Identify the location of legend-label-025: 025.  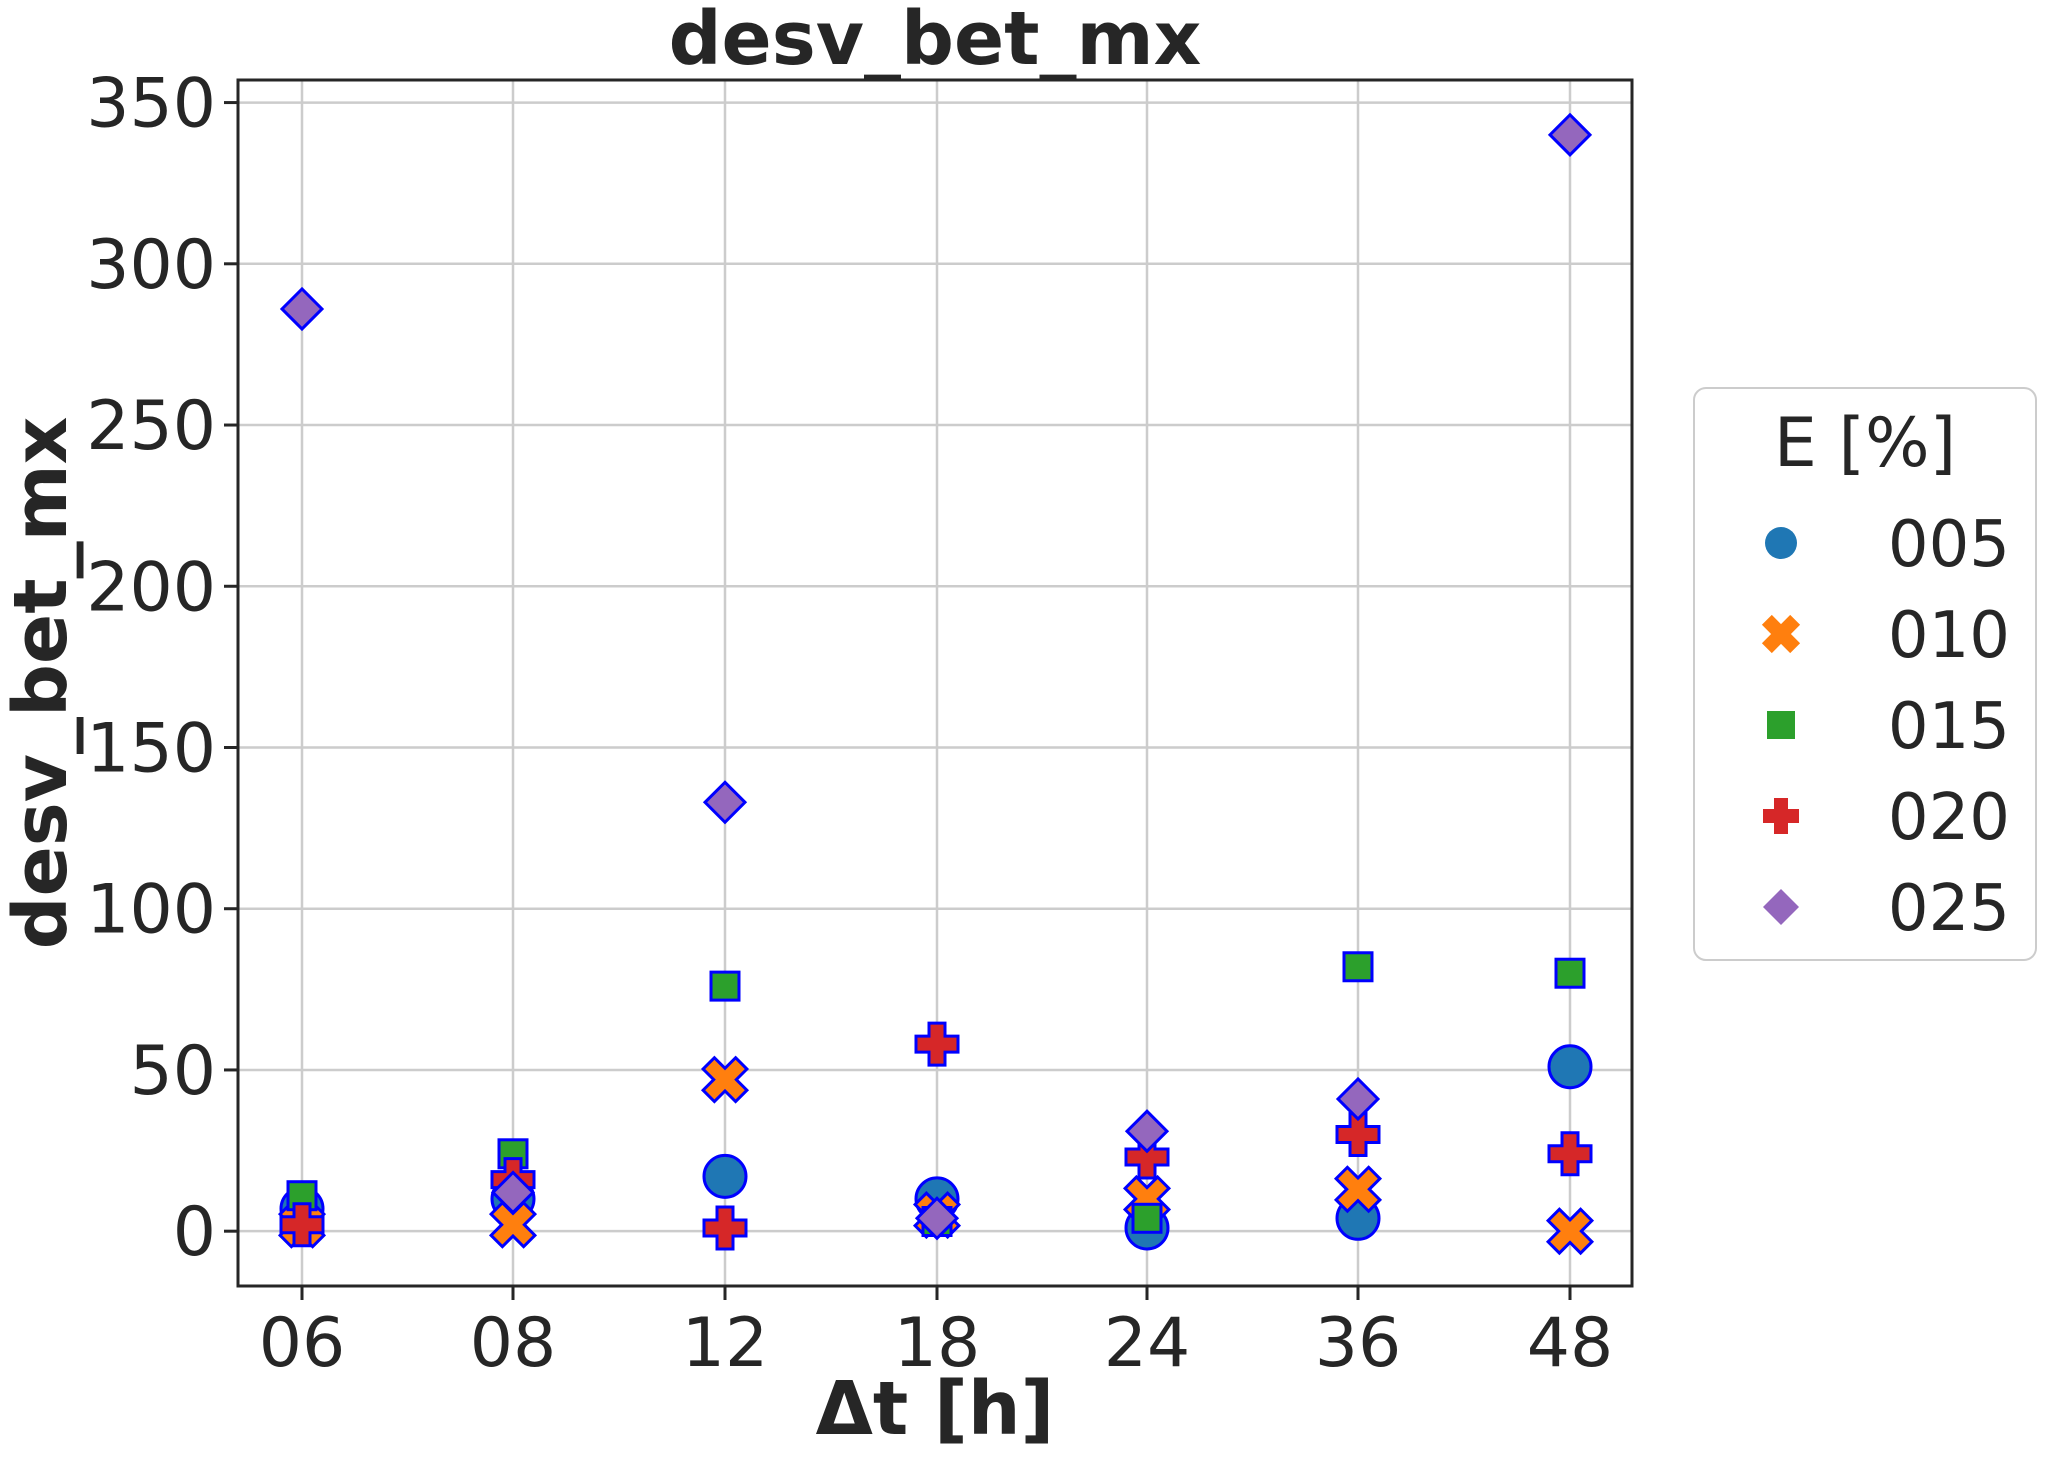
(1949, 909).